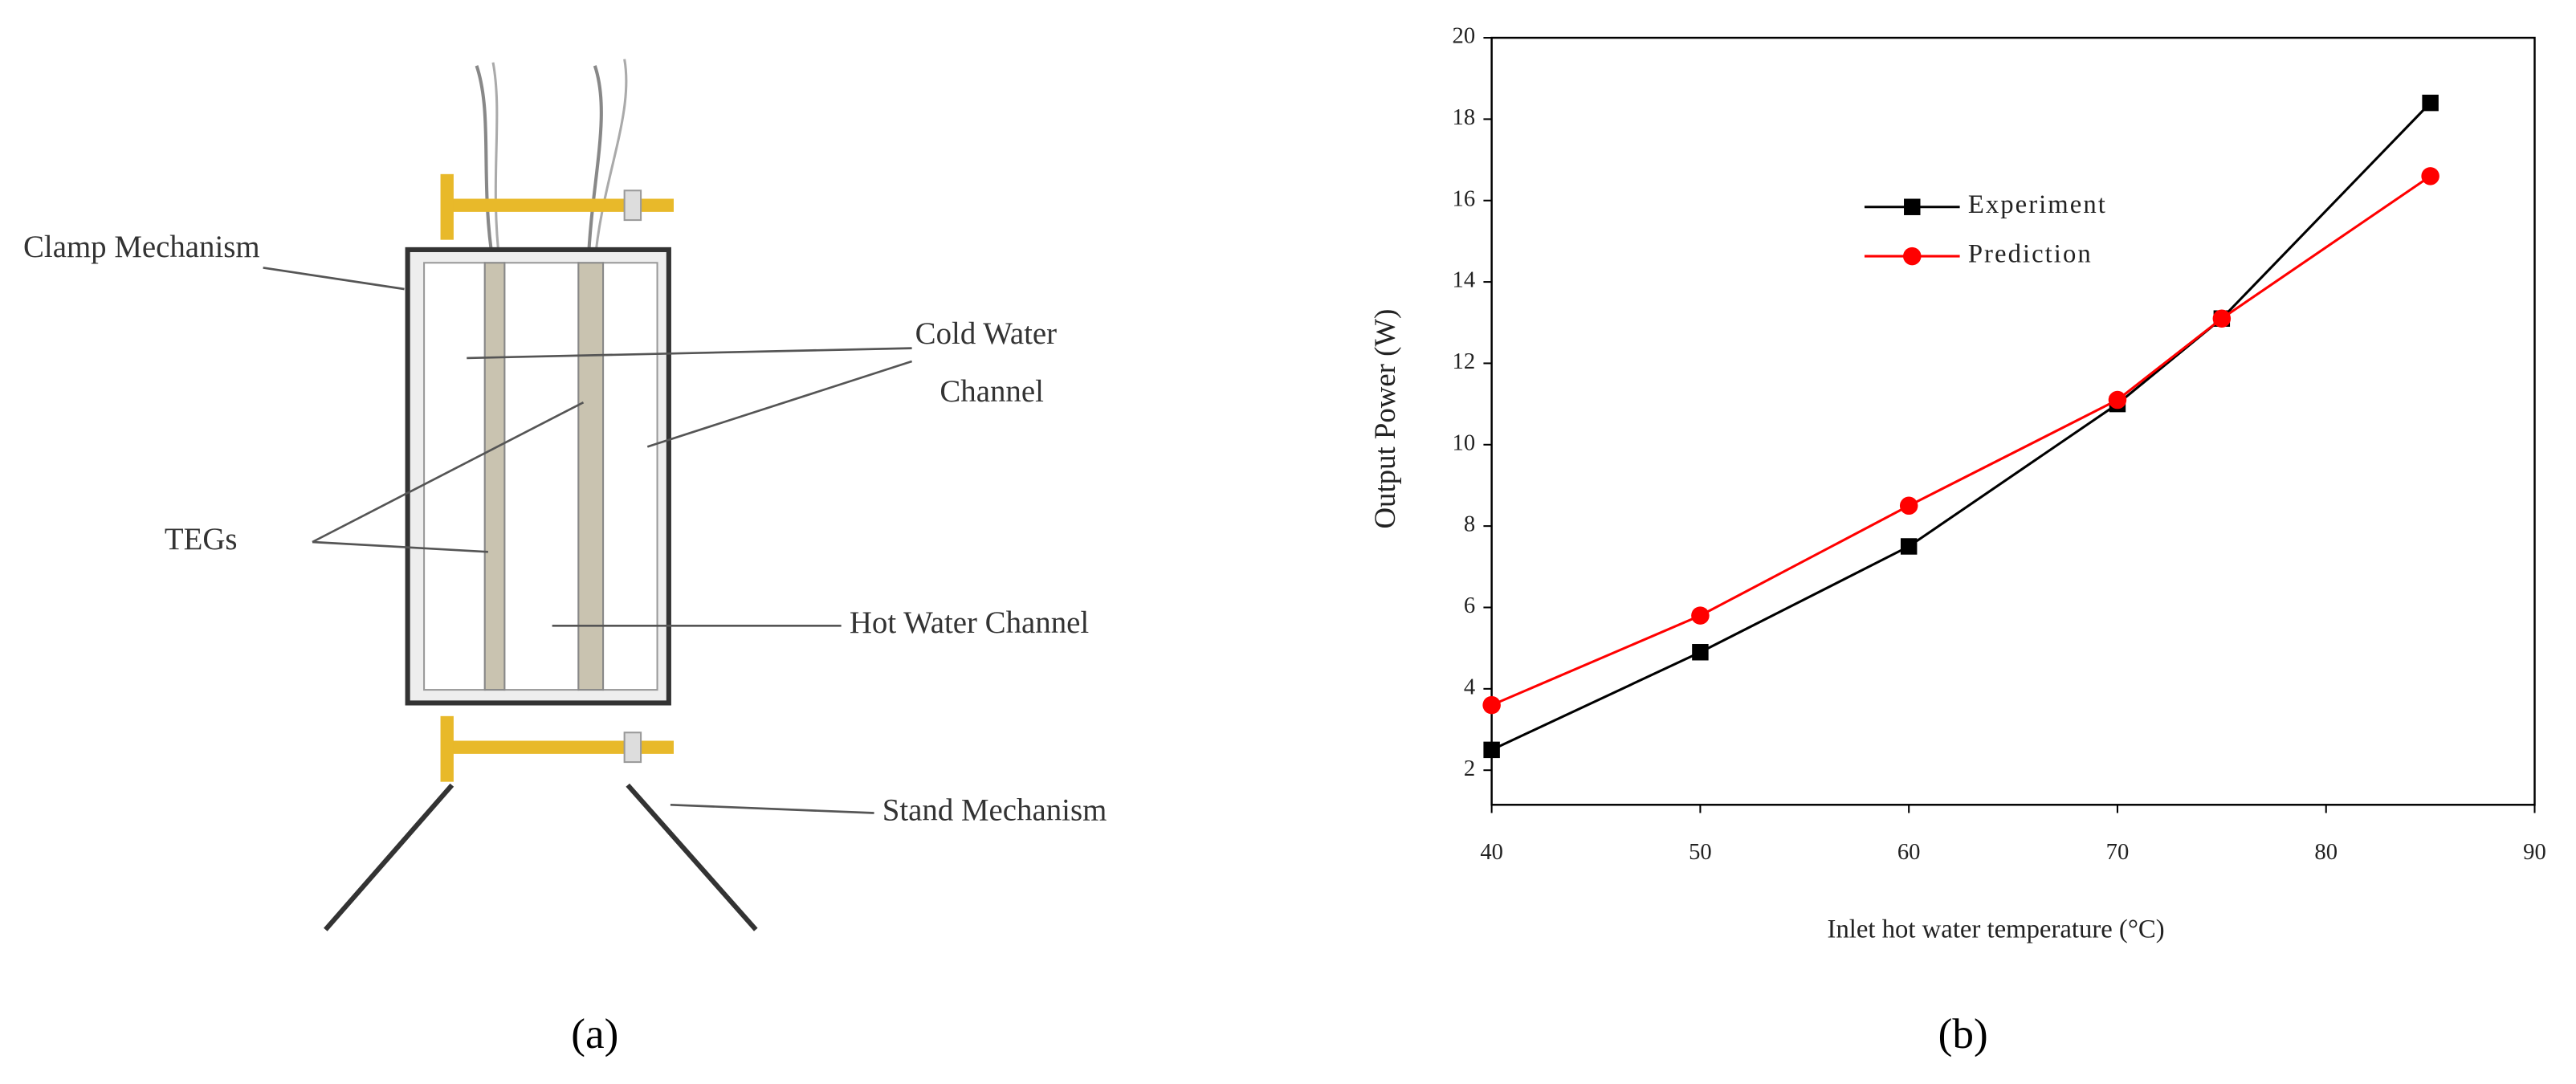 The image size is (2576, 1084). I want to click on y-tick-label: 6, so click(1469, 605).